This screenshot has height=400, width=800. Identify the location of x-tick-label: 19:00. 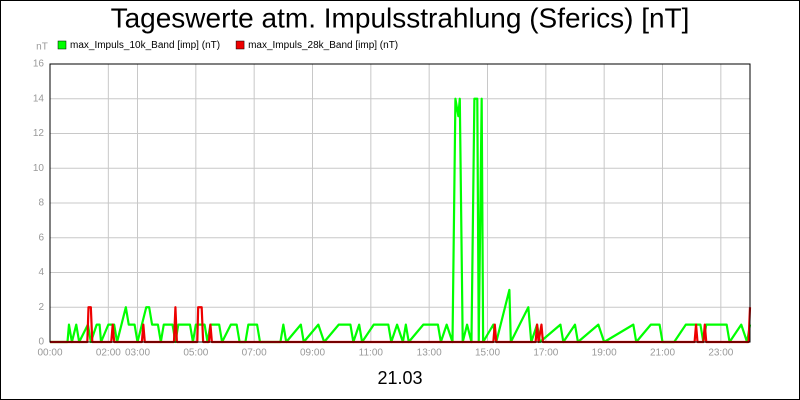
(604, 353).